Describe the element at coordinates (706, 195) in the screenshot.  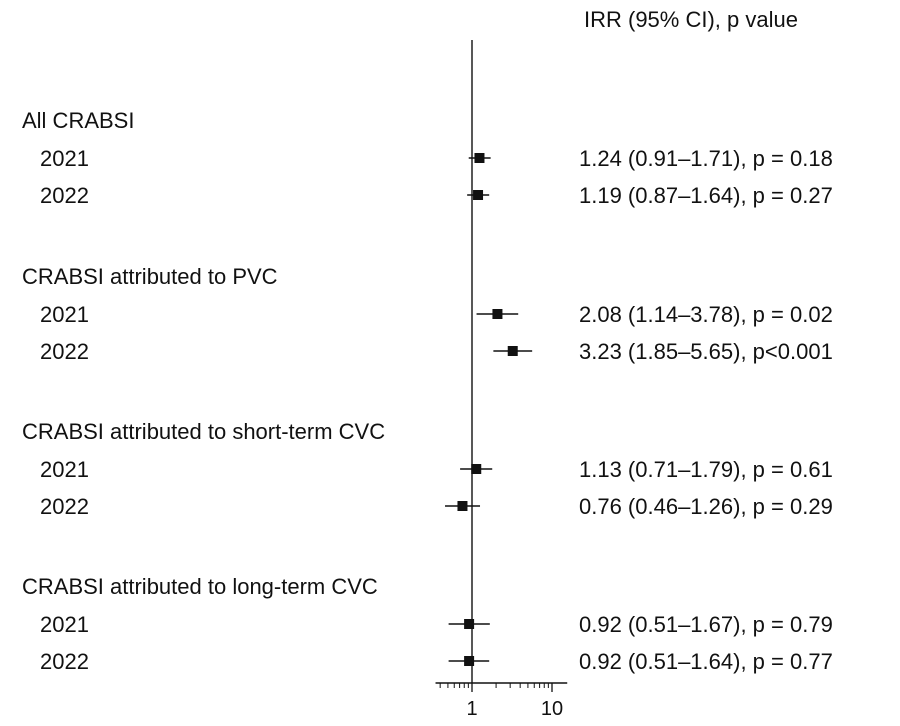
I see `irr-value-text: 1.19 (0.87–1.64), p = 0.27` at that location.